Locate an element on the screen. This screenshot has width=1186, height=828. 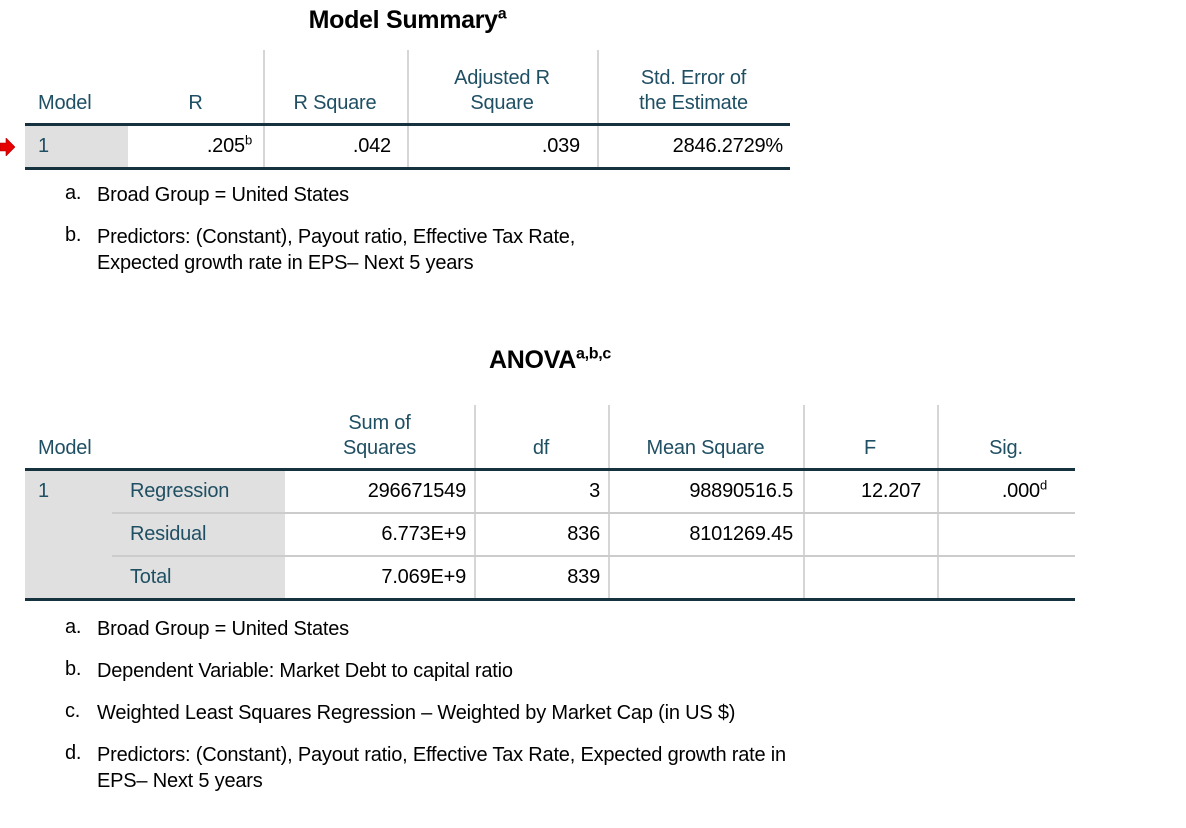
anova-title: ANOVAa,b,c is located at coordinates (550, 360).